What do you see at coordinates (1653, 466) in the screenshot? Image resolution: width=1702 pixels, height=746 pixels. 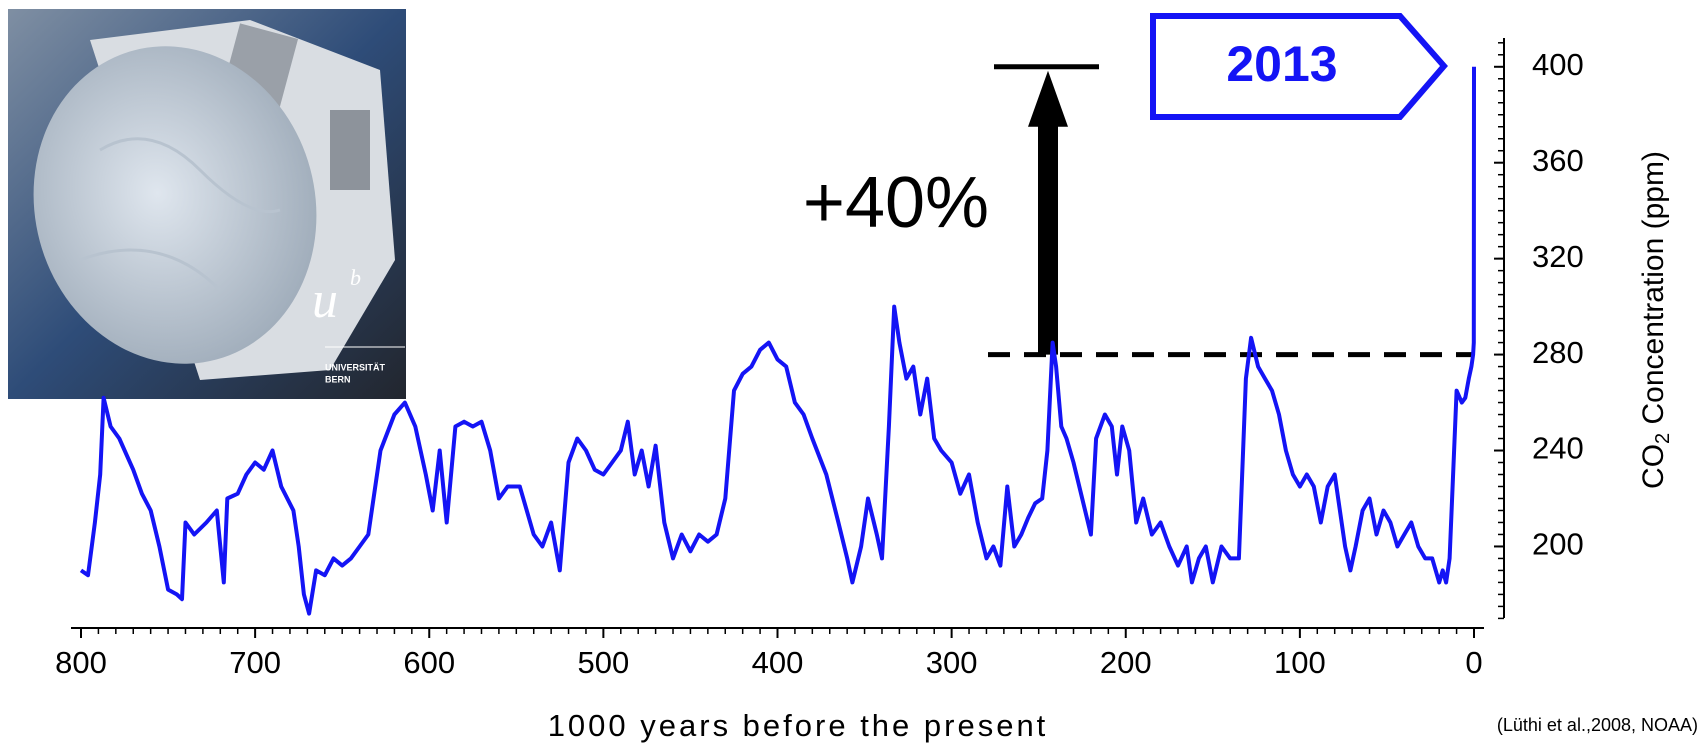 I see `y-axis-title-part: CO` at bounding box center [1653, 466].